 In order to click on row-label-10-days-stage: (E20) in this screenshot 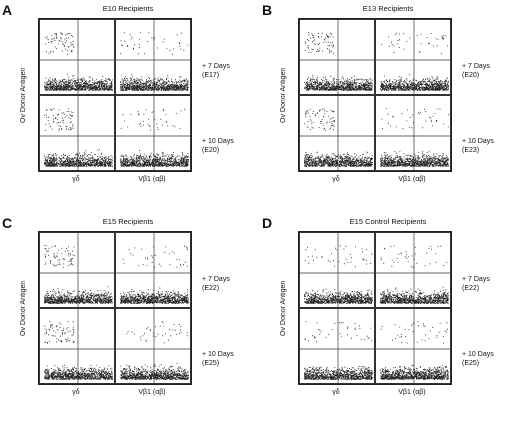, I will do `click(211, 150)`.